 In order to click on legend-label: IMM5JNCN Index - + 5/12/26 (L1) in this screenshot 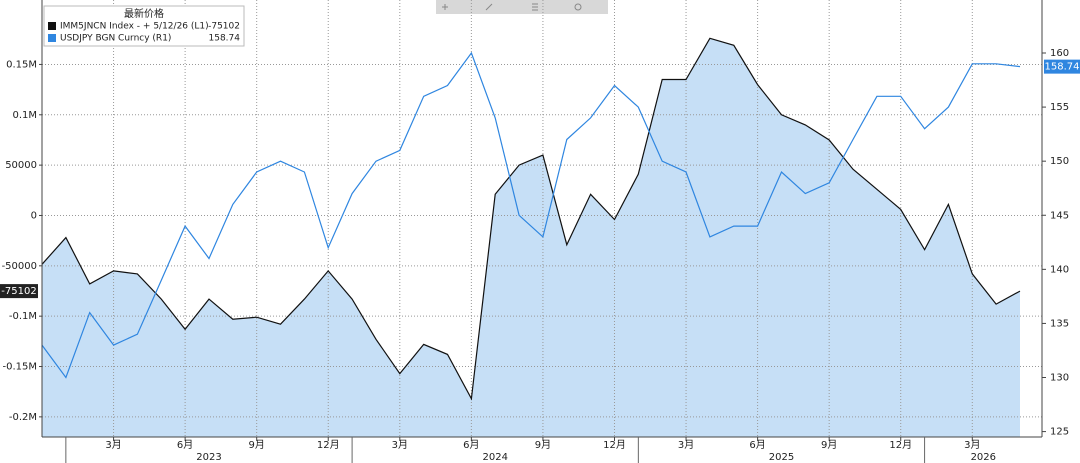, I will do `click(134, 27)`.